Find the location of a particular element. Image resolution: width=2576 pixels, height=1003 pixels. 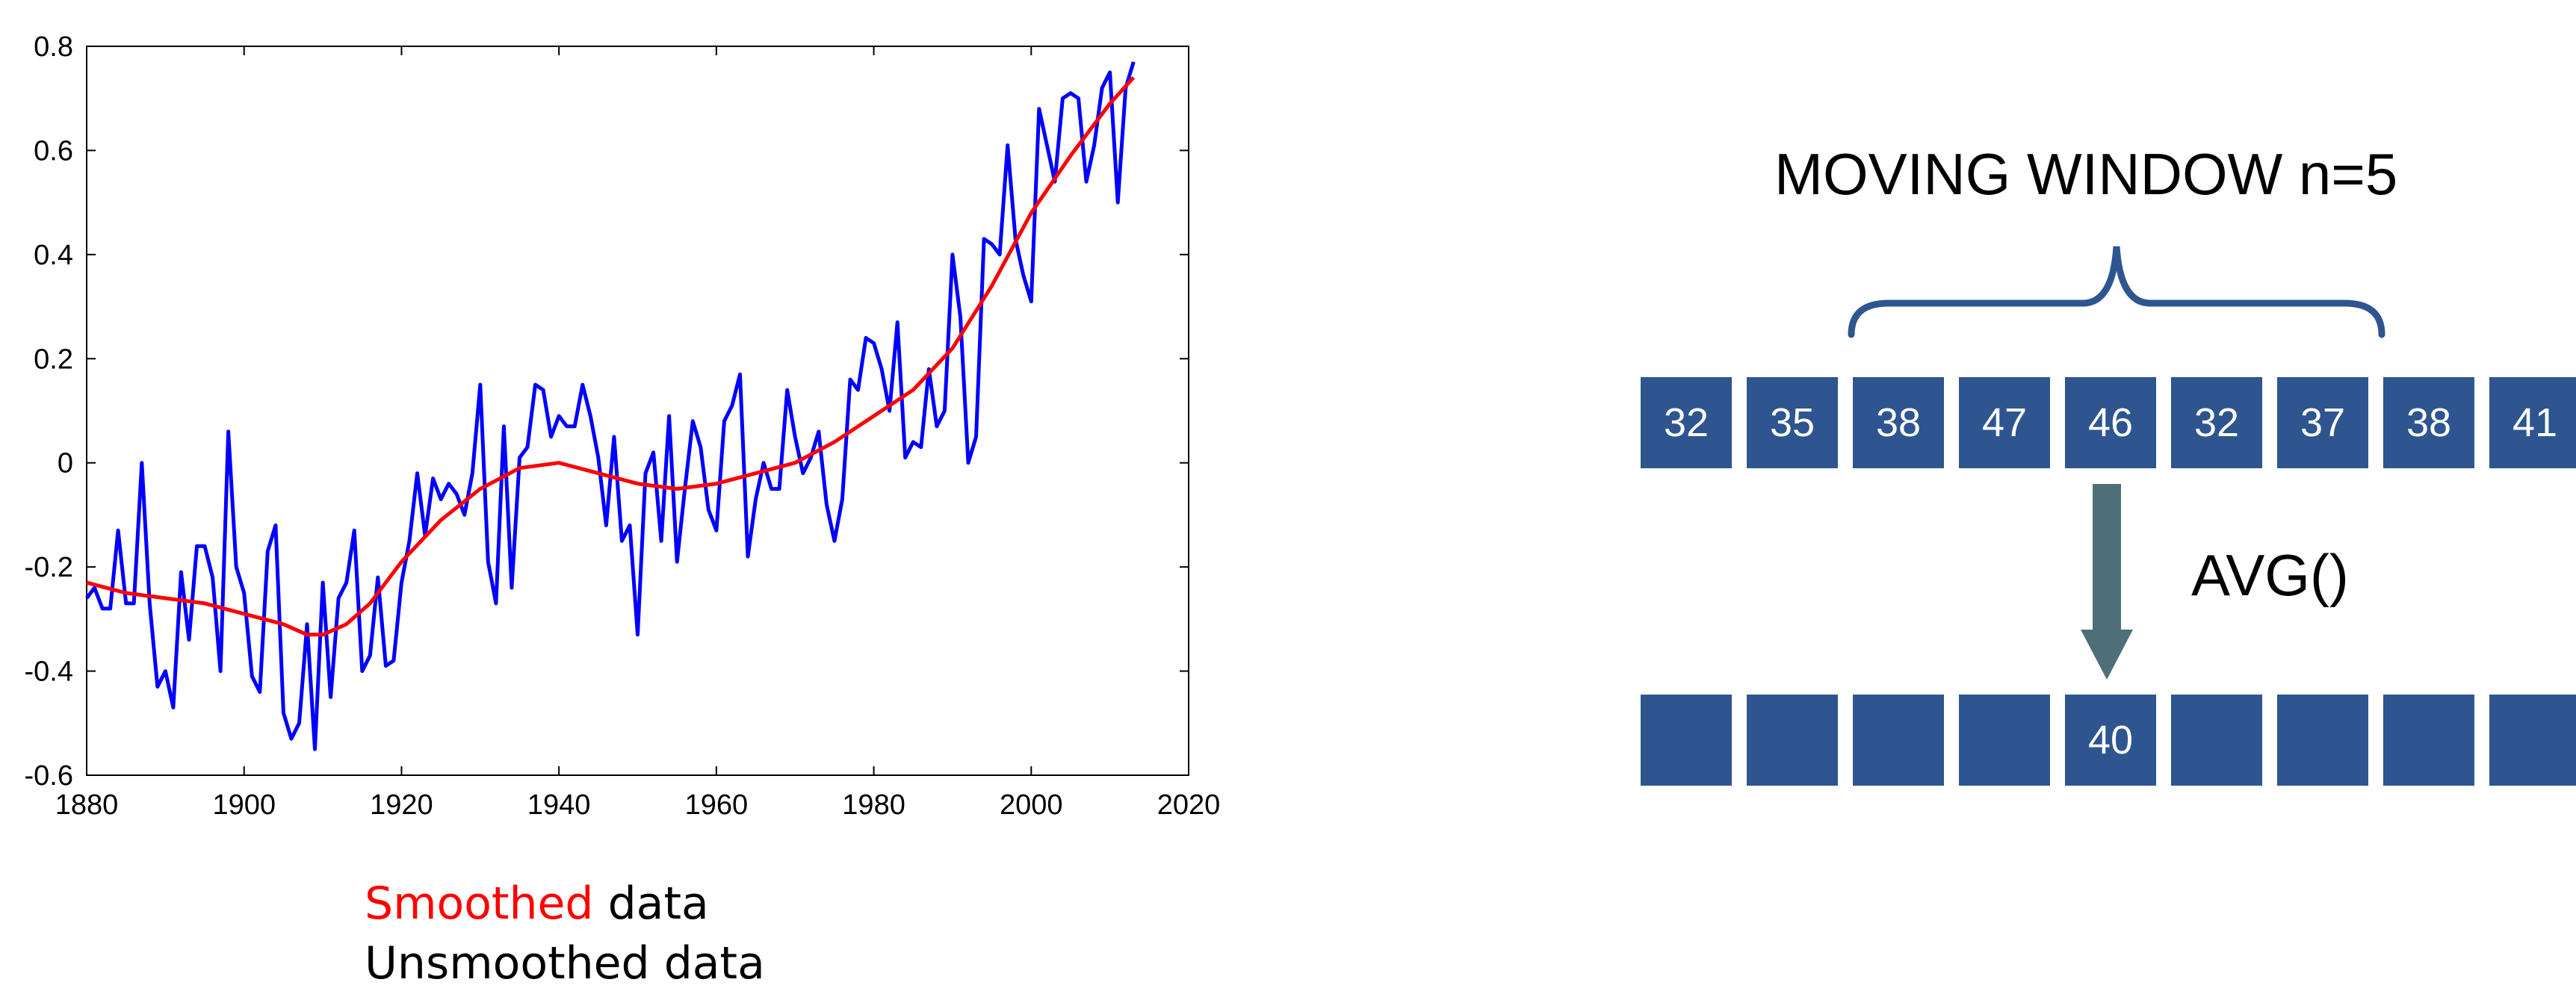

diagram-title: MOVING WINDOW n=5 is located at coordinates (2086, 174).